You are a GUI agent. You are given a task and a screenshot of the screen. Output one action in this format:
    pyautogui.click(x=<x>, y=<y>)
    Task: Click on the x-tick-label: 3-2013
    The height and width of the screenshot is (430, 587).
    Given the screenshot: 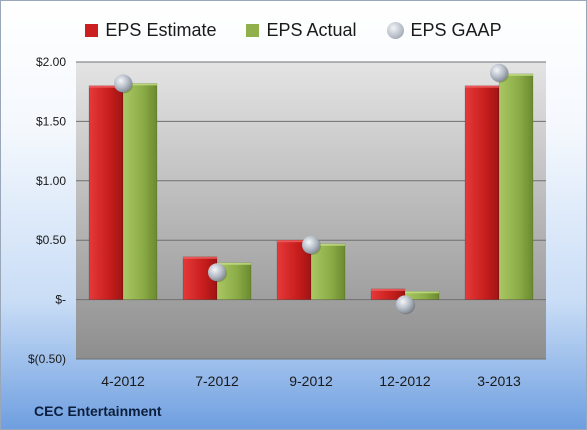 What is the action you would take?
    pyautogui.click(x=499, y=381)
    